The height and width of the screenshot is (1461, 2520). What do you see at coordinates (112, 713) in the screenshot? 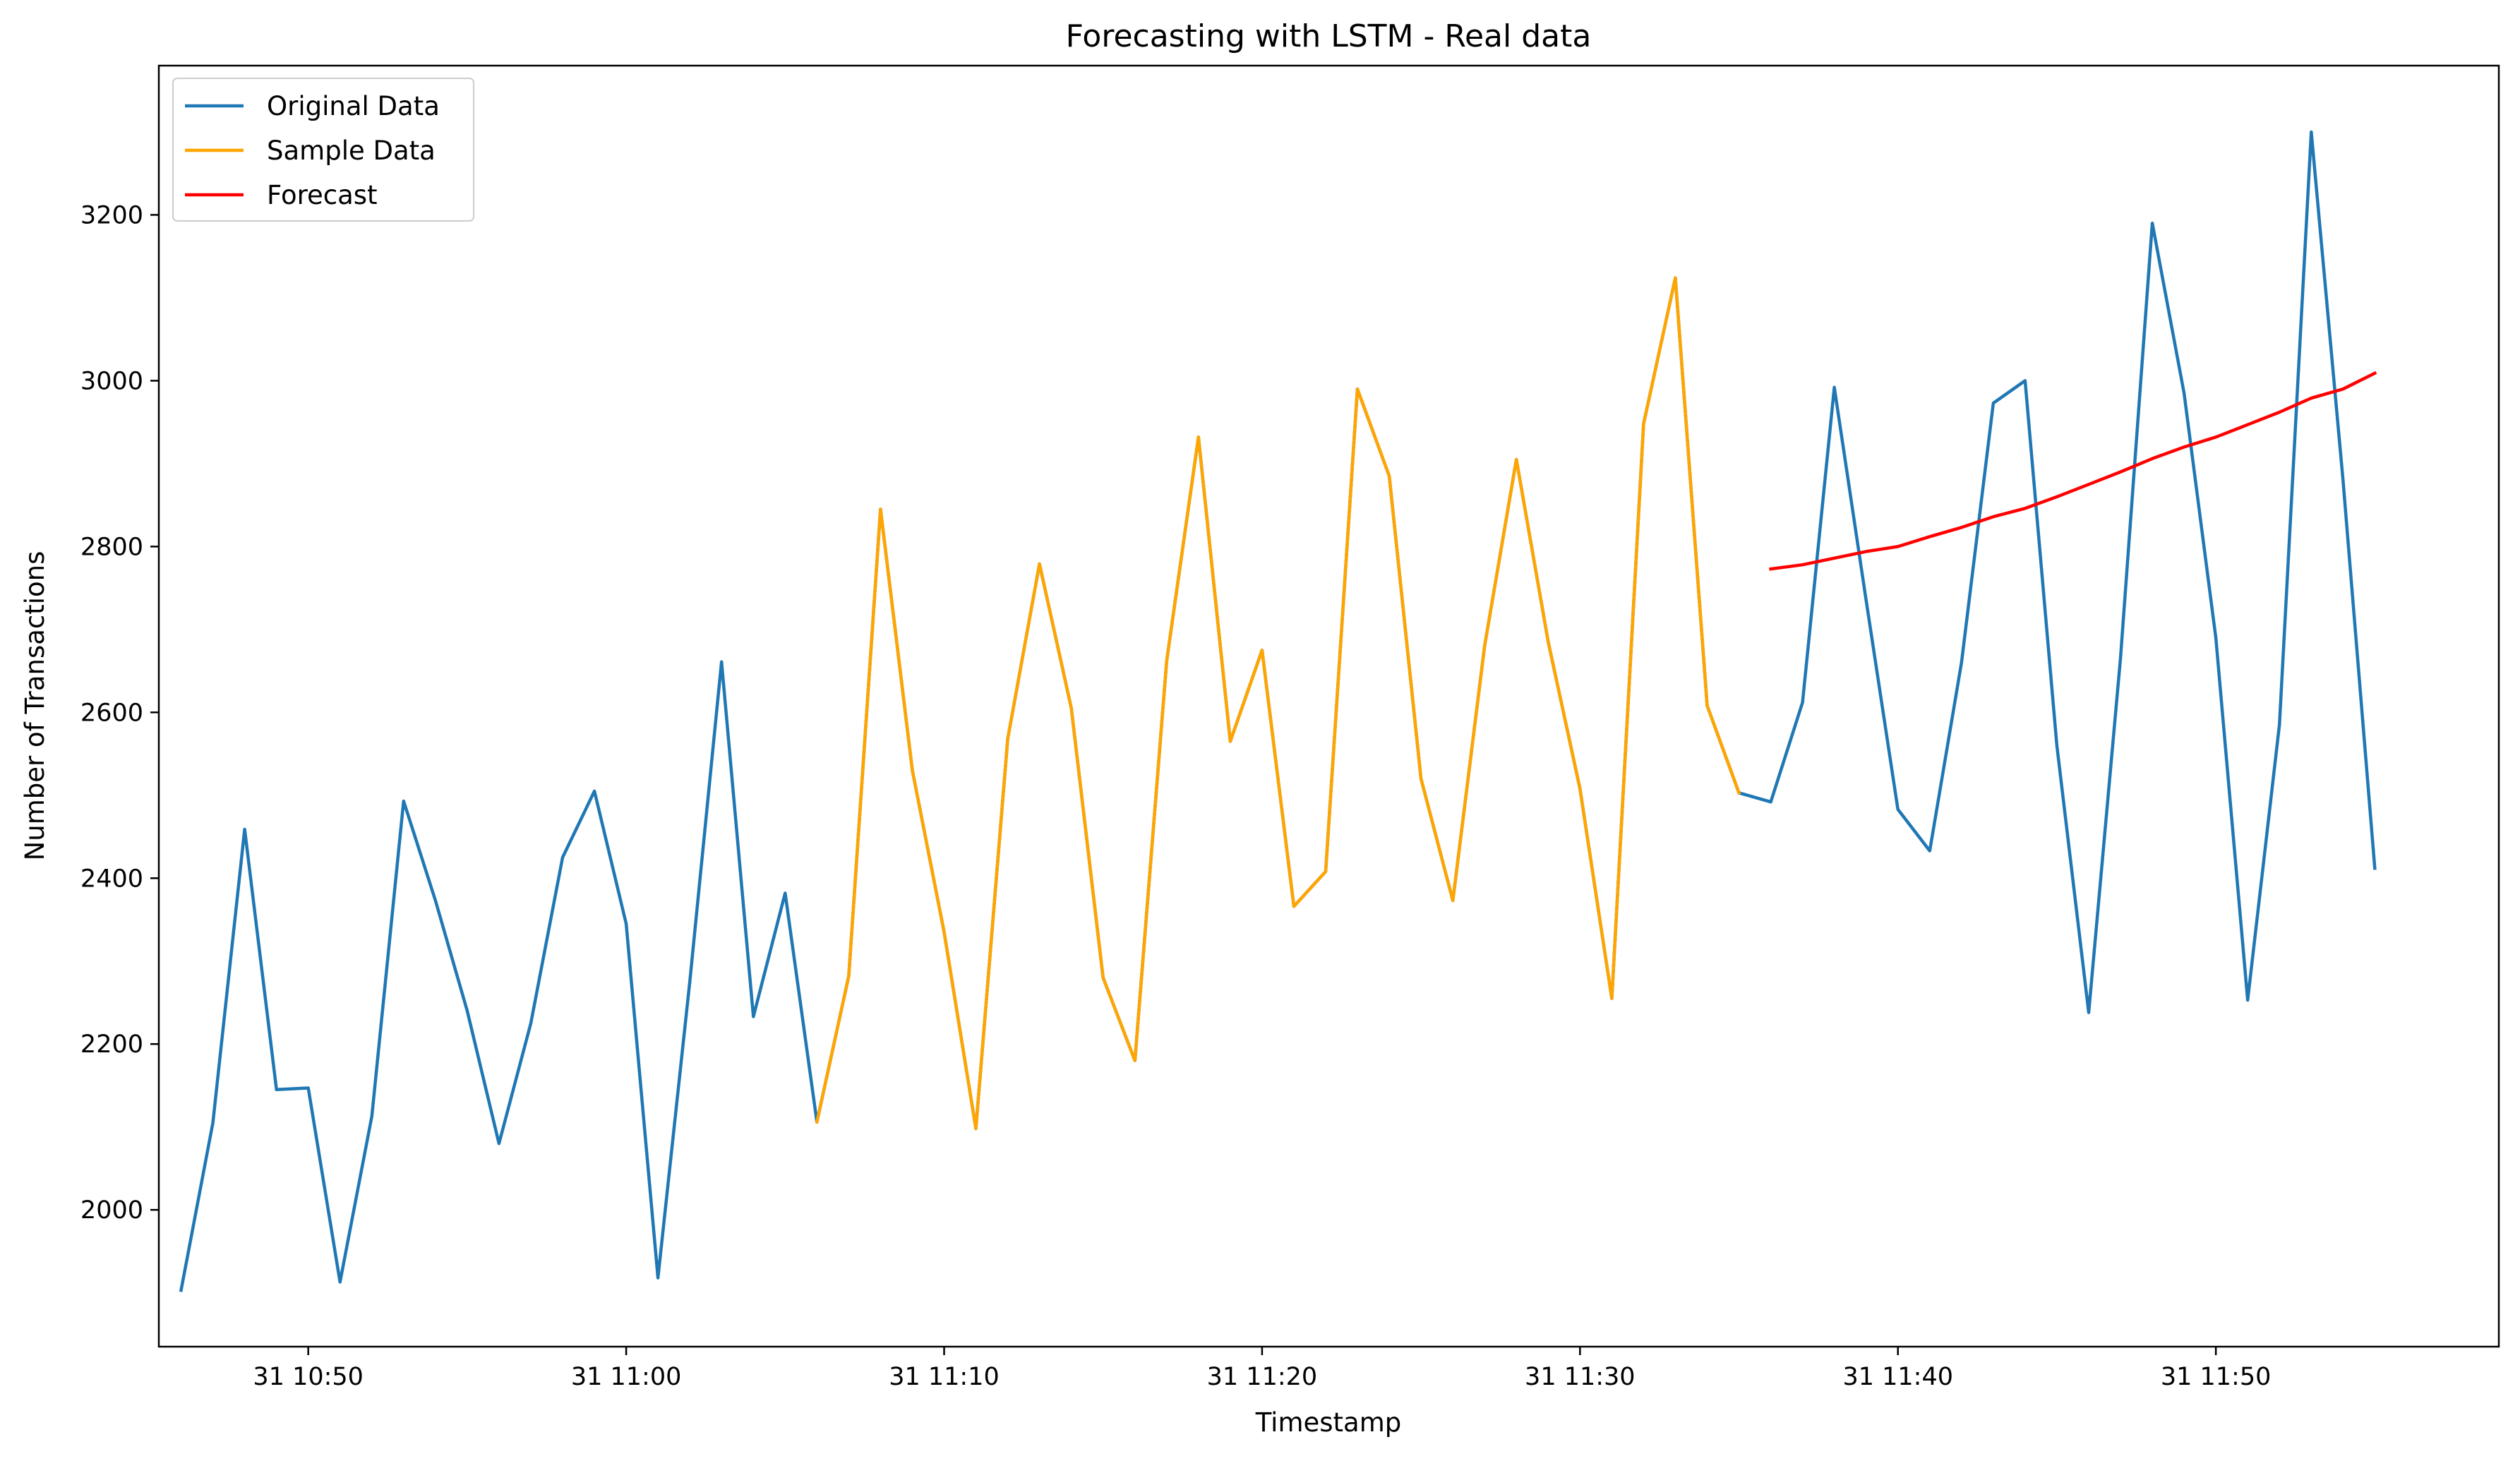
I see `y-tick-label: 2600` at bounding box center [112, 713].